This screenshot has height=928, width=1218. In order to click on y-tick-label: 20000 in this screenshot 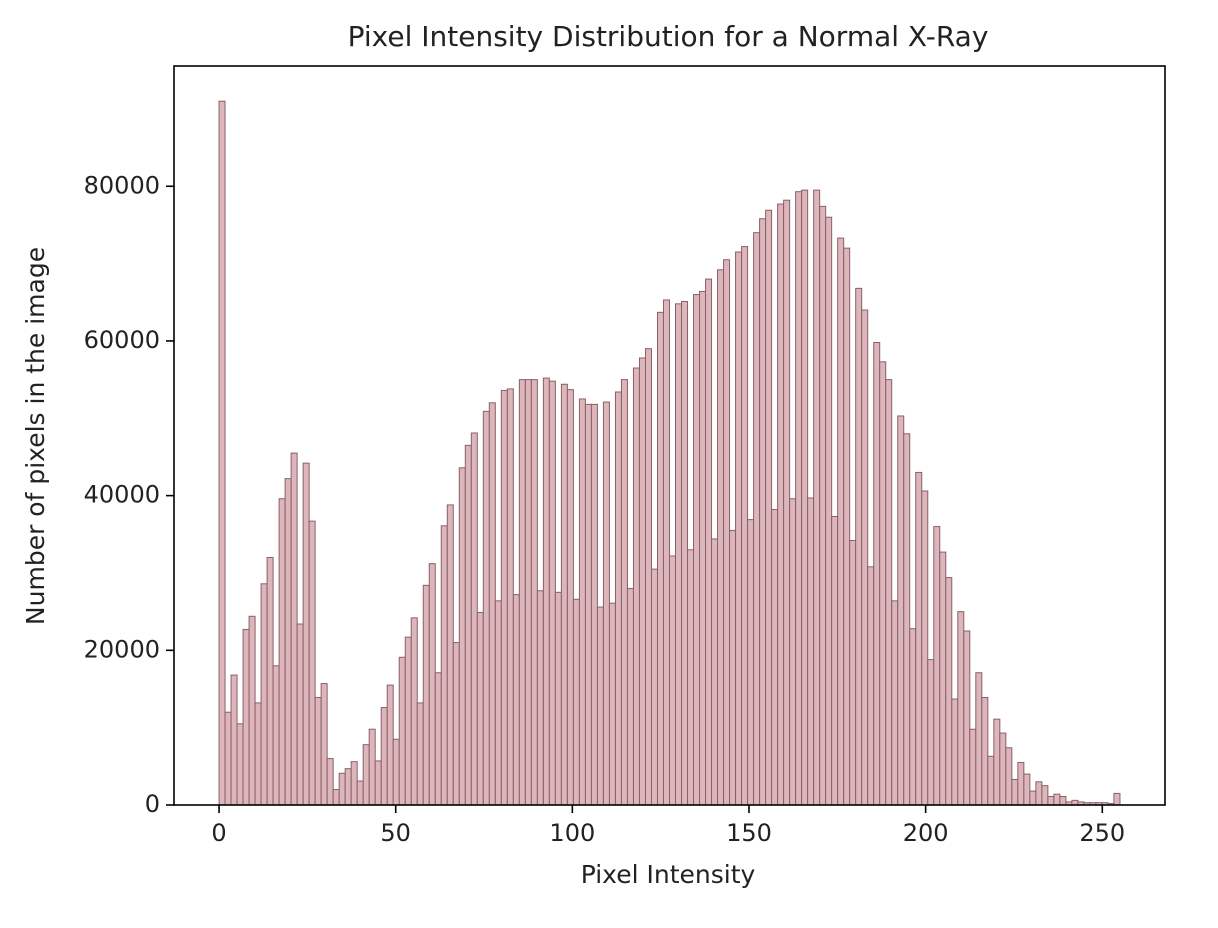, I will do `click(122, 649)`.